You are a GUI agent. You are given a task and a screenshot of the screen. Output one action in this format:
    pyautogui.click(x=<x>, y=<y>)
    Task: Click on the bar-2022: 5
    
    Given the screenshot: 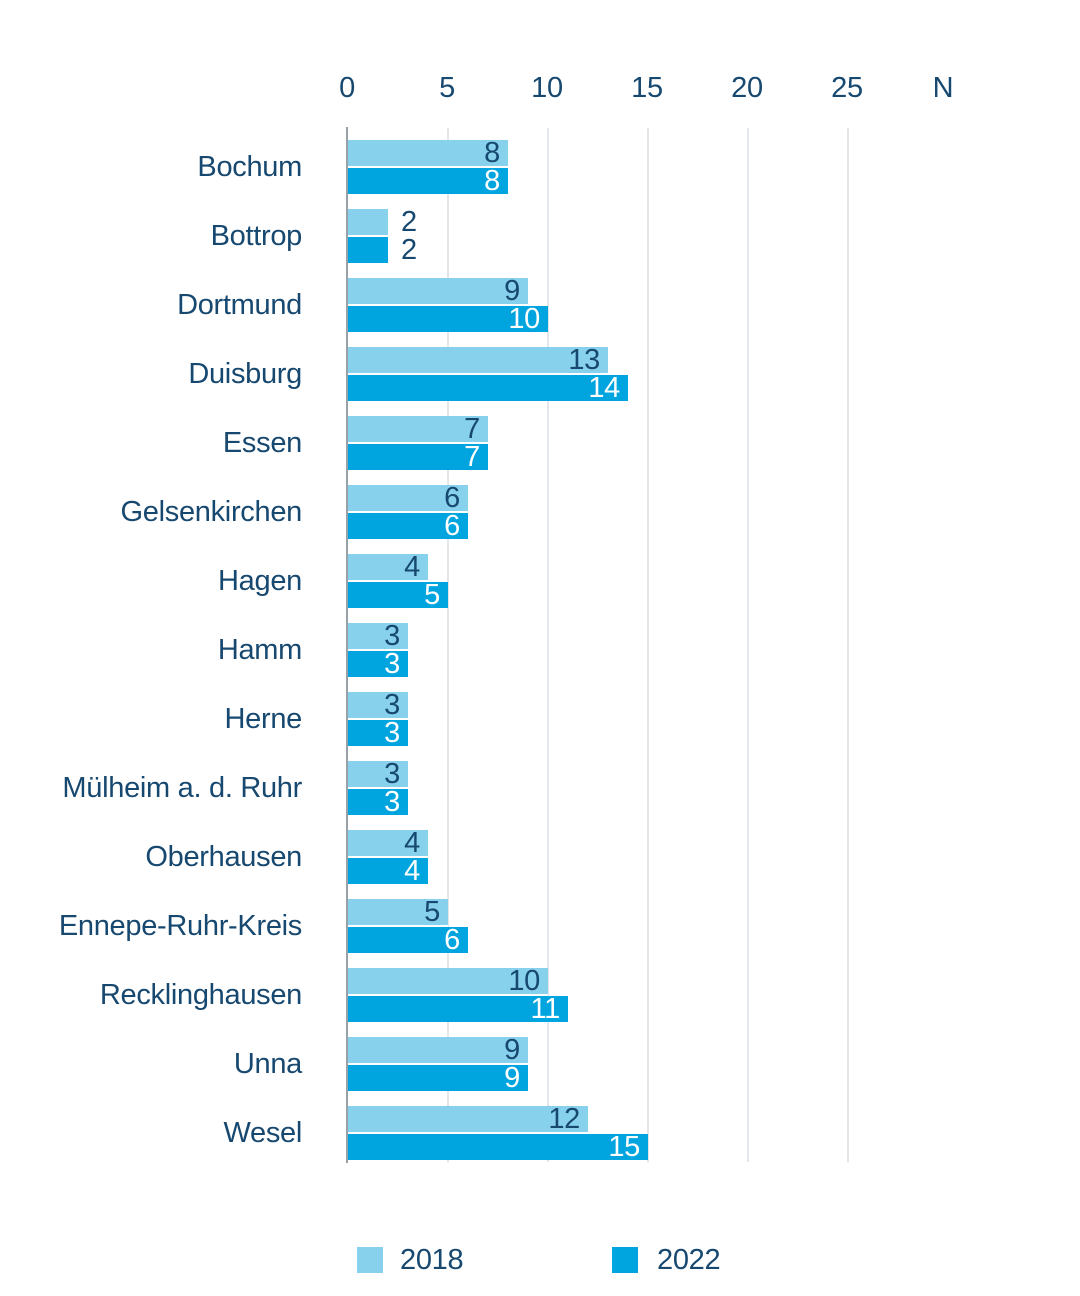 What is the action you would take?
    pyautogui.click(x=398, y=595)
    